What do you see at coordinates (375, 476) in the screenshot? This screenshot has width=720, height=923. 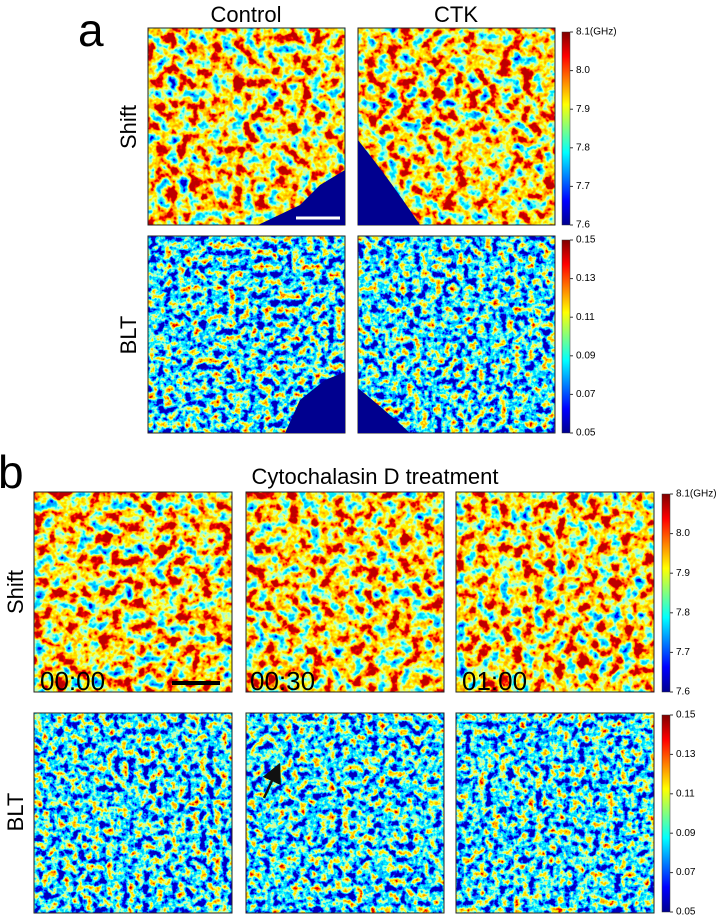 I see `panel-title: Cytochalasin D treatment` at bounding box center [375, 476].